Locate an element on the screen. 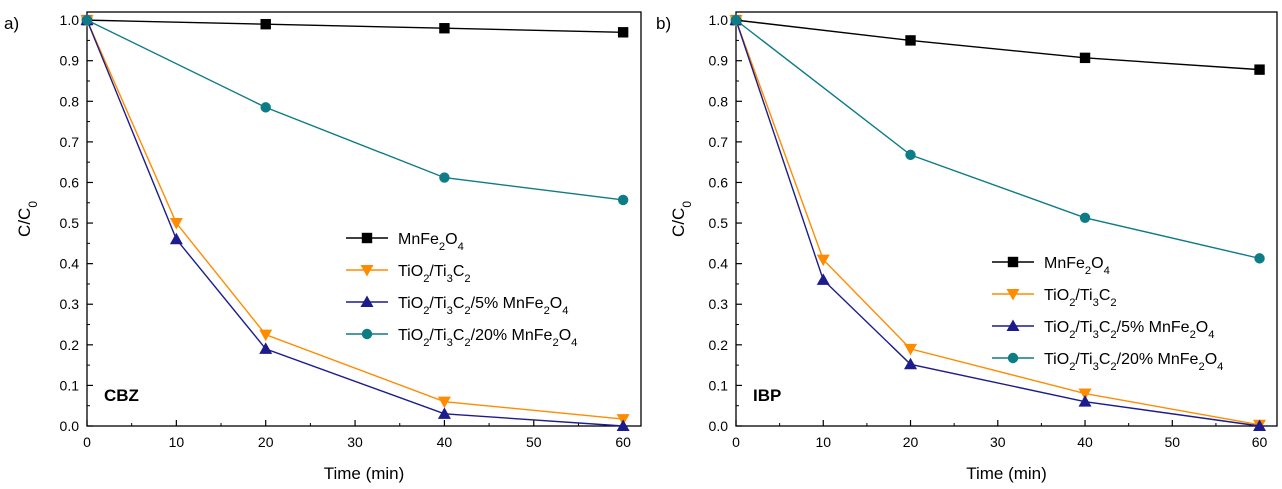 The width and height of the screenshot is (1282, 489). x-tick-label: 50 is located at coordinates (1173, 442).